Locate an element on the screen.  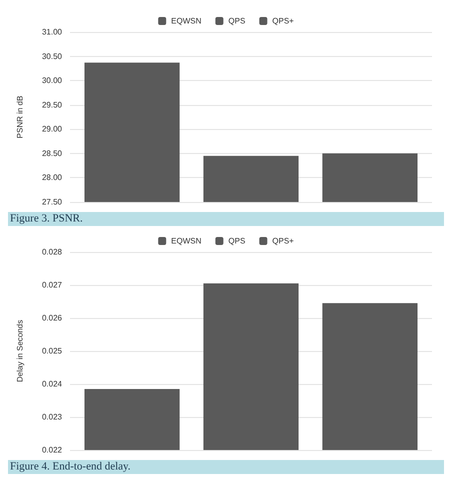
y-tick-label: 0.027 is located at coordinates (52, 285).